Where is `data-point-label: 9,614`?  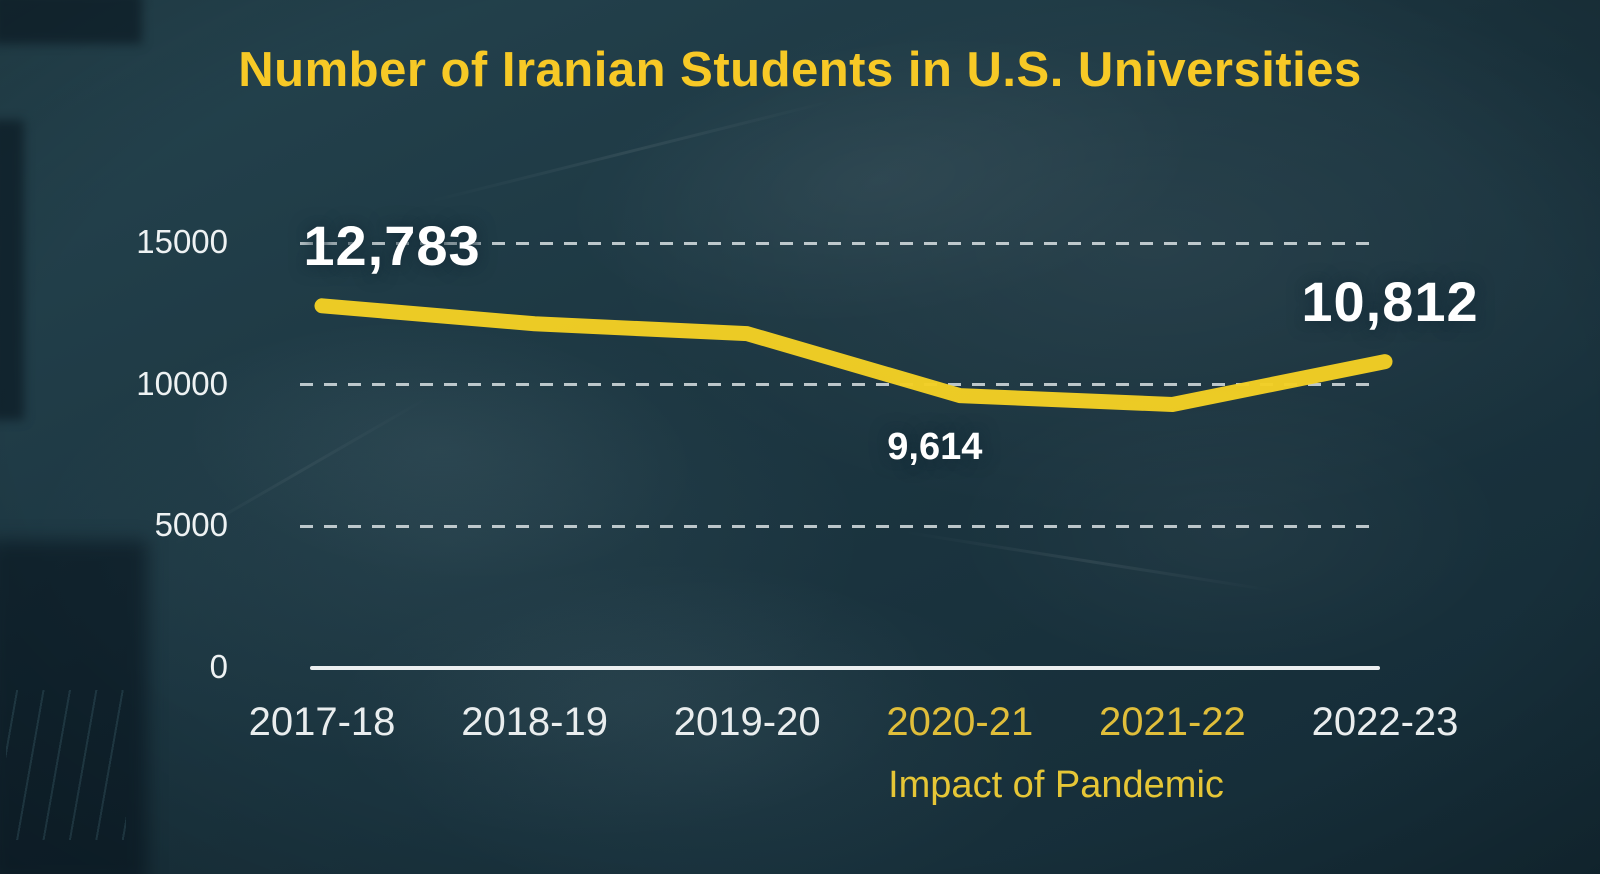
data-point-label: 9,614 is located at coordinates (935, 446).